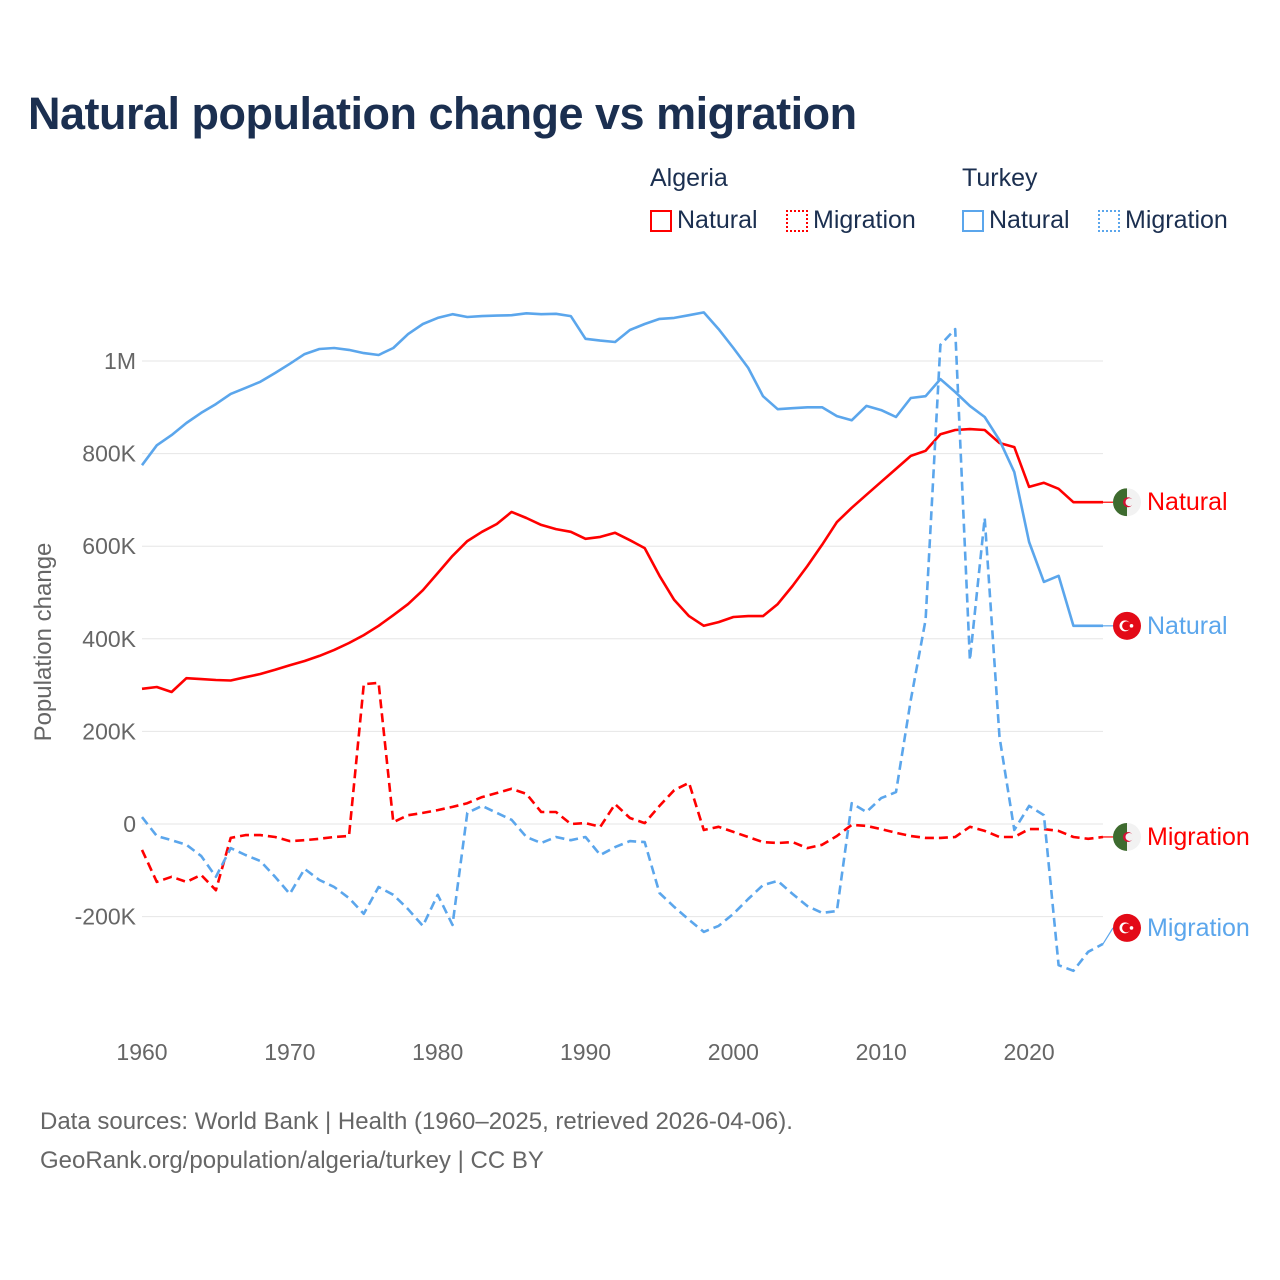 This screenshot has height=1280, width=1280. I want to click on y-tick-label: 600K, so click(109, 546).